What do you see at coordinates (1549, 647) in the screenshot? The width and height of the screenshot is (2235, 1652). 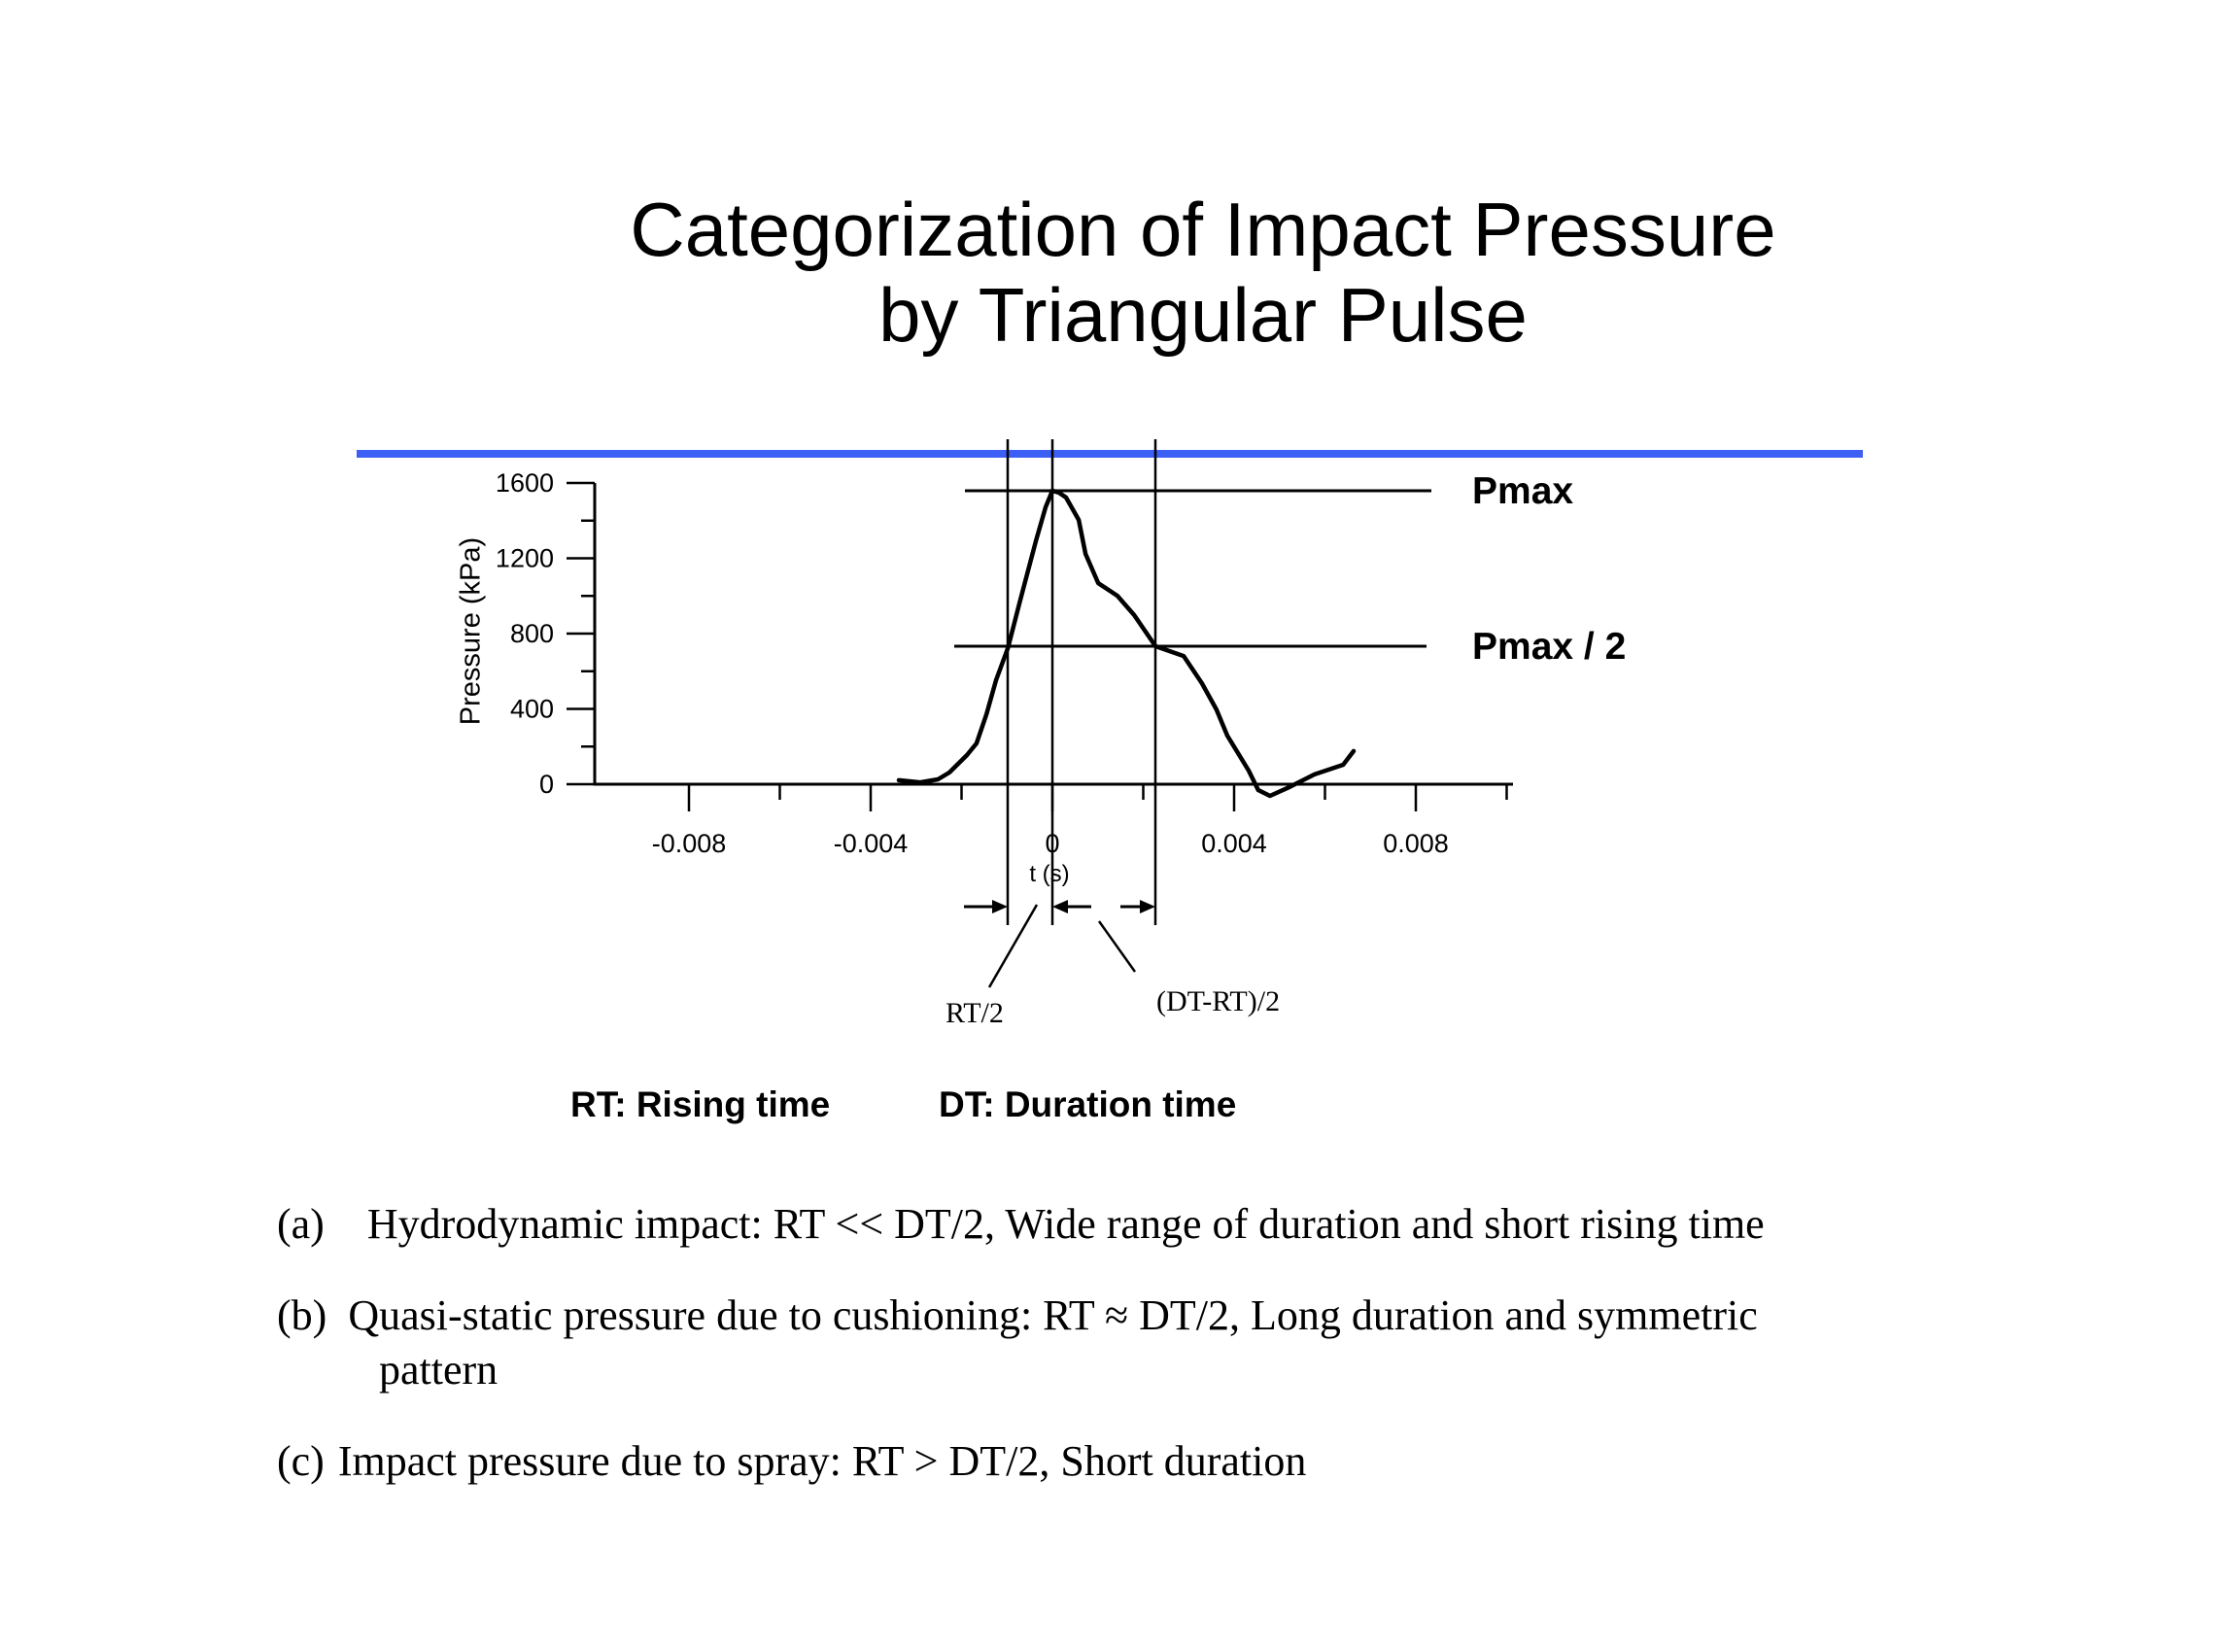 I see `pmax-half-label: Pmax / 2` at bounding box center [1549, 647].